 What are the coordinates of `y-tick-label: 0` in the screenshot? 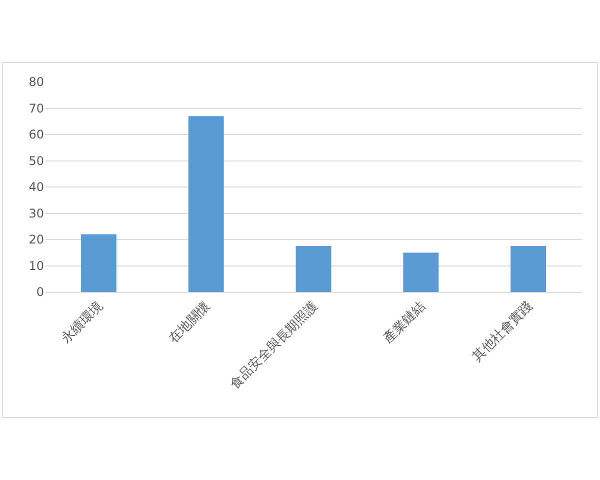 It's located at (40, 292).